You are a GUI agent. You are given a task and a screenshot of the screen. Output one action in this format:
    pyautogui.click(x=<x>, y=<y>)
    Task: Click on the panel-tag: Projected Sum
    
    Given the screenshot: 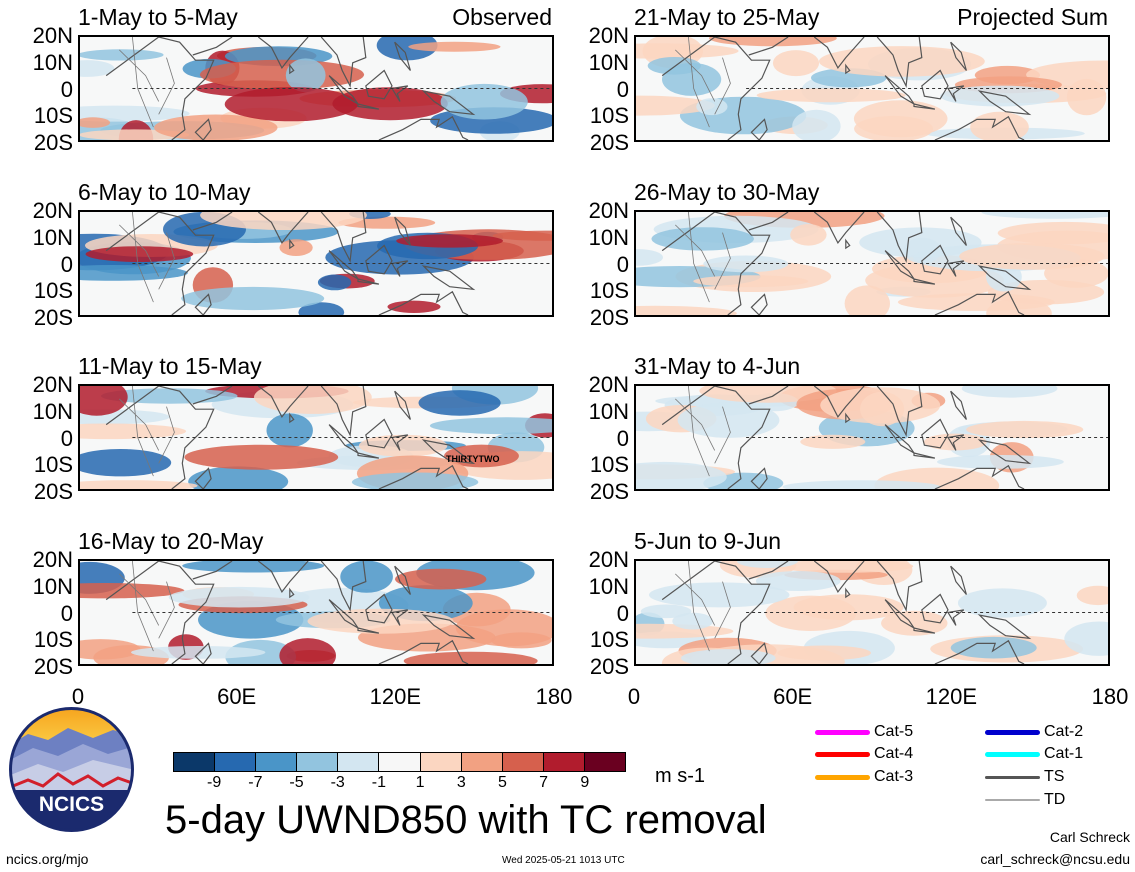 What is the action you would take?
    pyautogui.click(x=1032, y=17)
    